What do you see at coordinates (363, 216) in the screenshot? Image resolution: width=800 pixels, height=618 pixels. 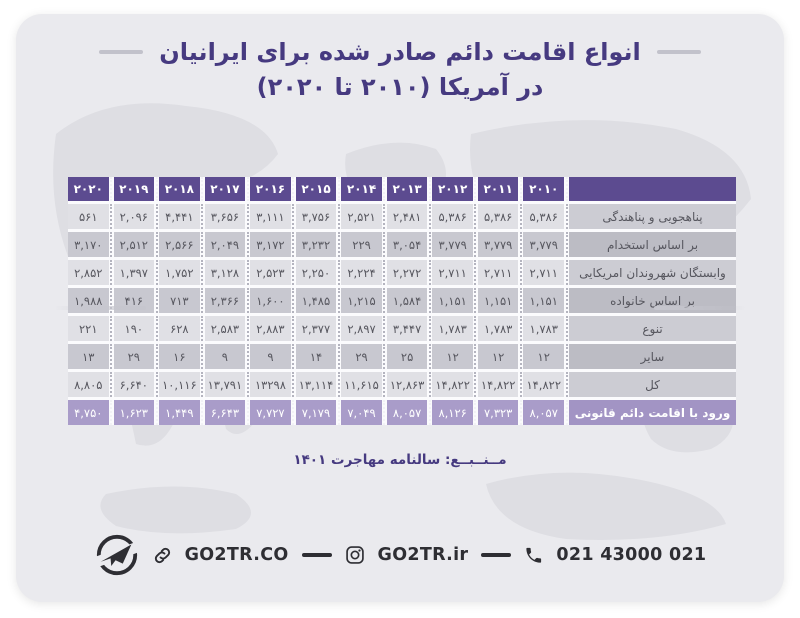 I see `table-cell: ۲,۵۲۱` at bounding box center [363, 216].